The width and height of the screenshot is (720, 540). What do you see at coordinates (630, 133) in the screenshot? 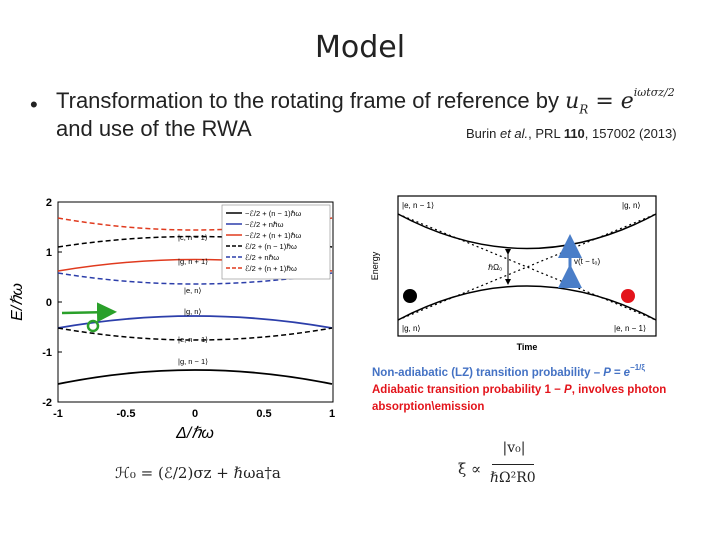
I see `citation-rest: , 157002 (2013)` at bounding box center [630, 133].